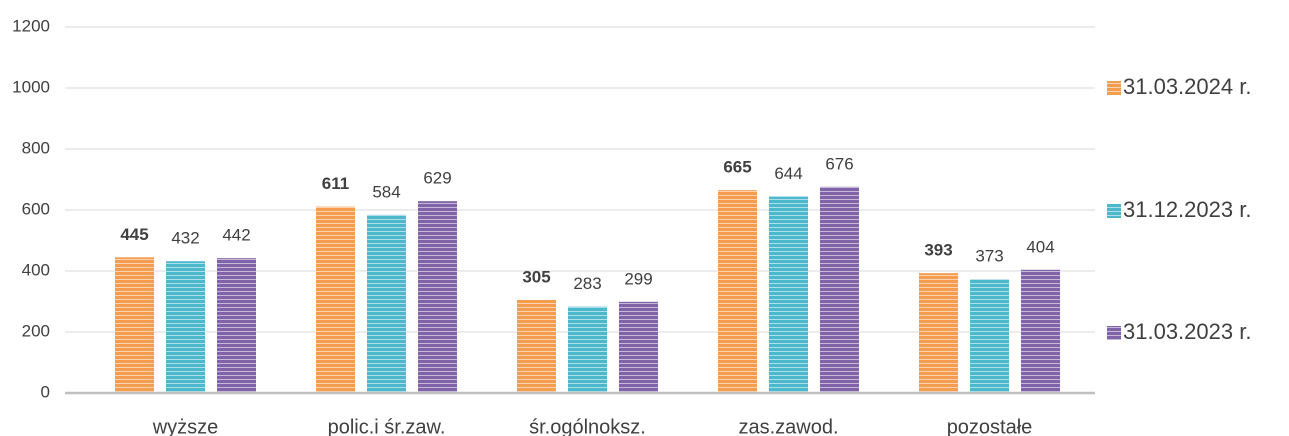  What do you see at coordinates (185, 426) in the screenshot?
I see `x-tick-label: wyższe` at bounding box center [185, 426].